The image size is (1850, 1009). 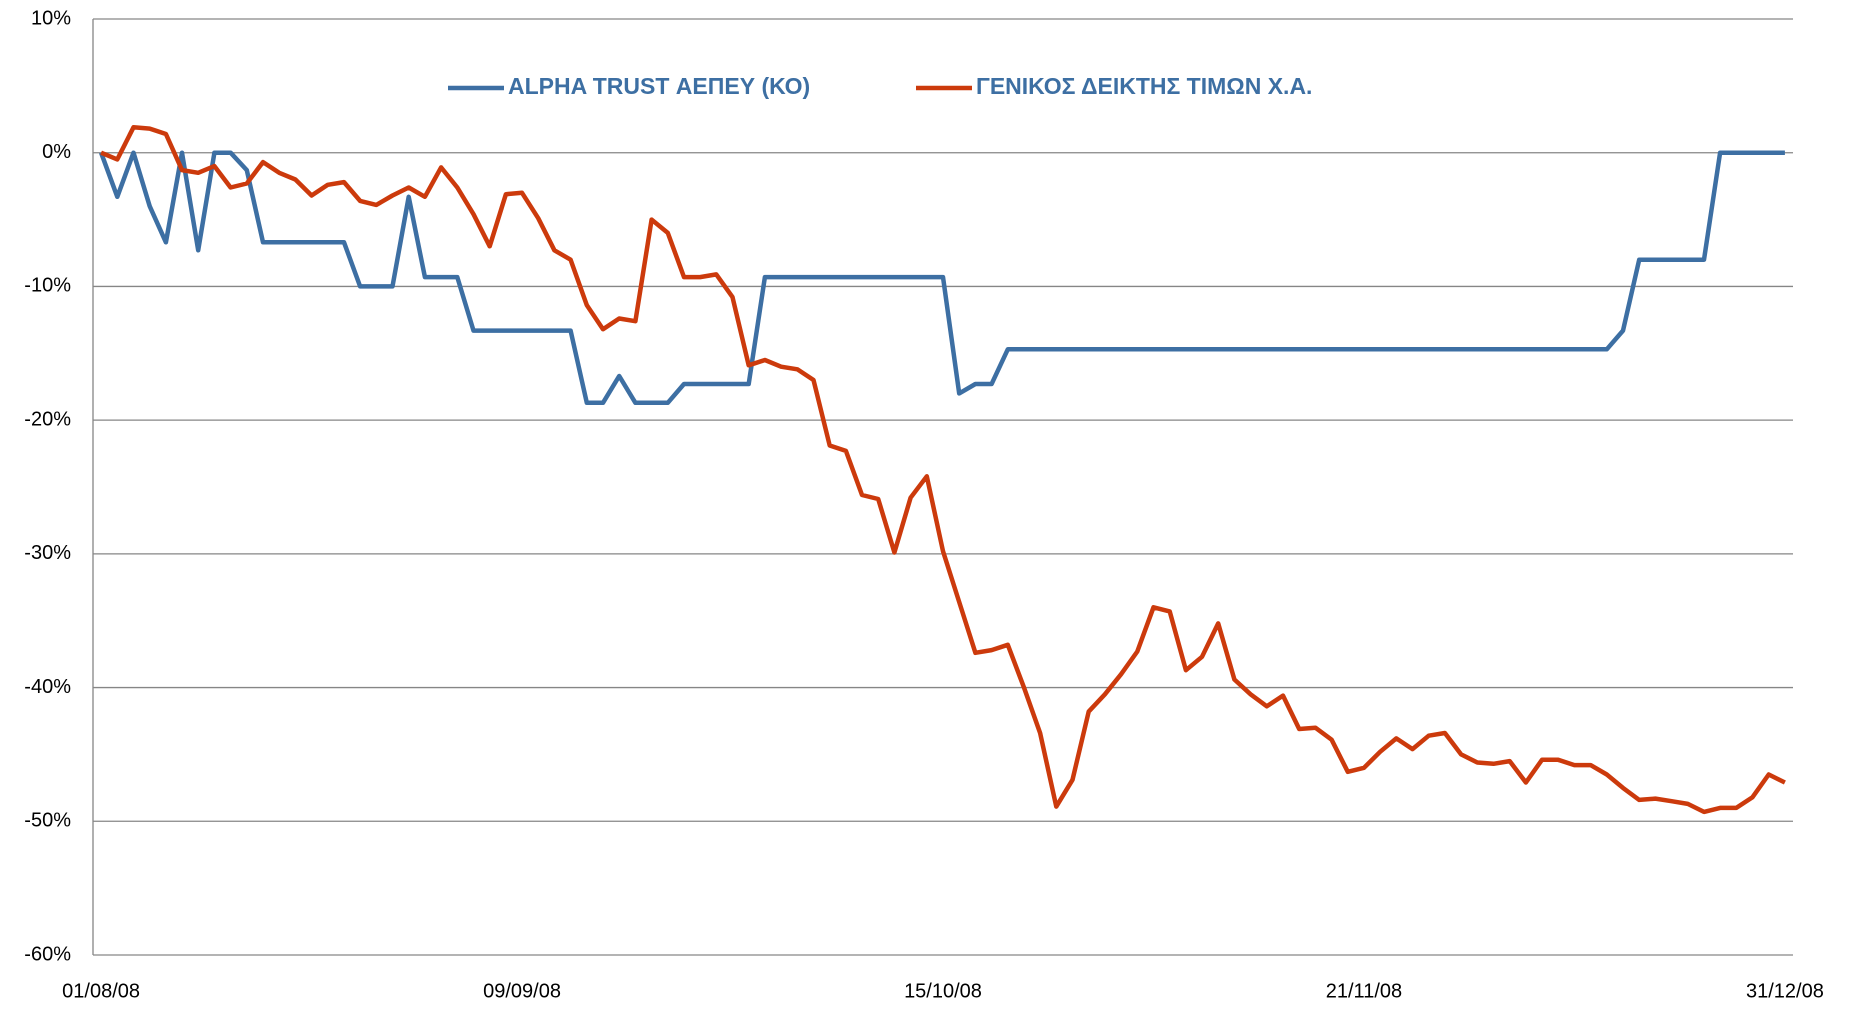 What do you see at coordinates (522, 991) in the screenshot?
I see `x-tick-label: 09/09/08` at bounding box center [522, 991].